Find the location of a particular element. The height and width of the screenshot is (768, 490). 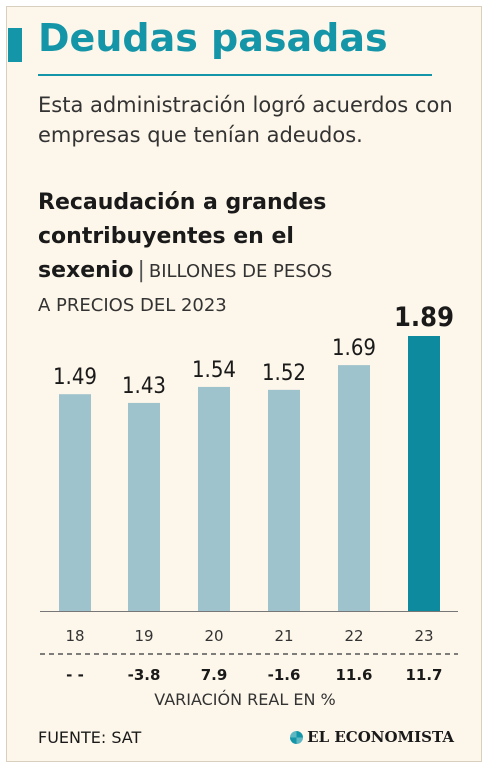

value-label-20: 1.54 is located at coordinates (214, 370).